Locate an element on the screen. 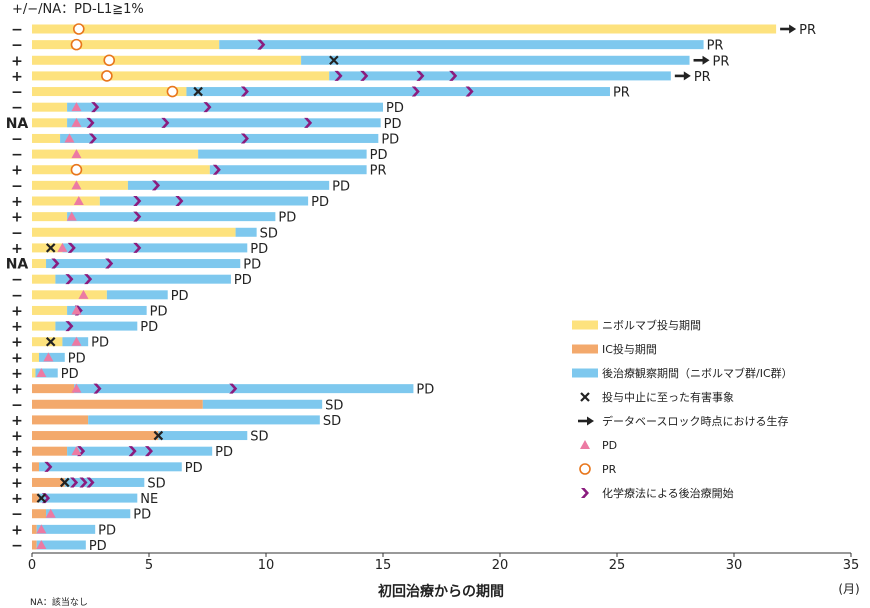 The image size is (870, 608). legend-label: PR is located at coordinates (609, 469).